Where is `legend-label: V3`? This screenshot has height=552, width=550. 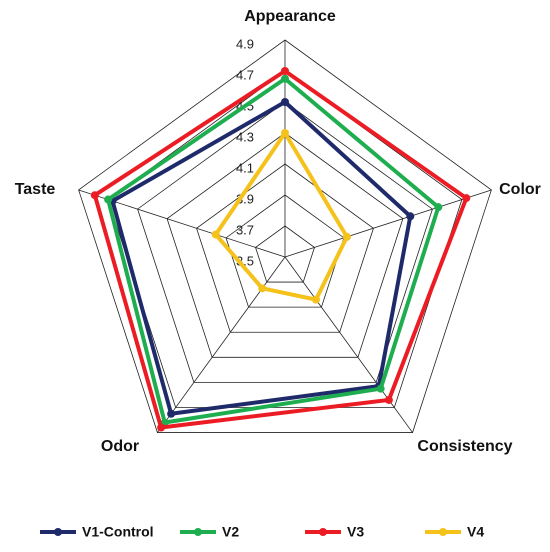 legend-label: V3 is located at coordinates (355, 532).